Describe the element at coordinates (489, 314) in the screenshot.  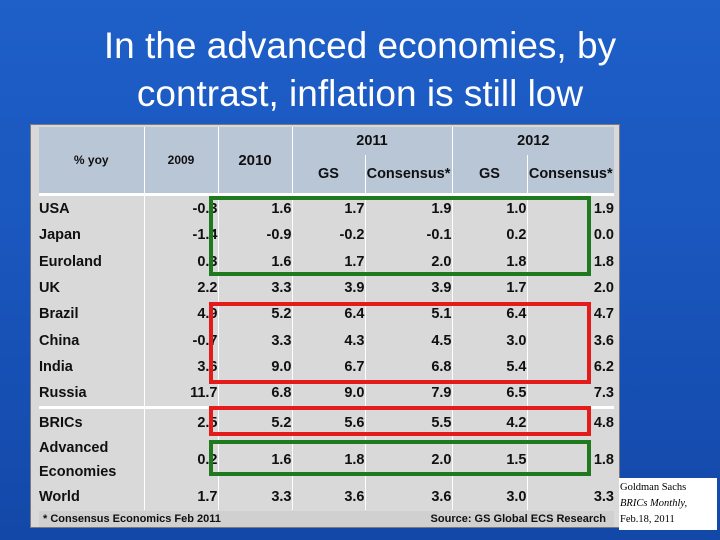
I see `cell-gs-2012: 6.4` at that location.